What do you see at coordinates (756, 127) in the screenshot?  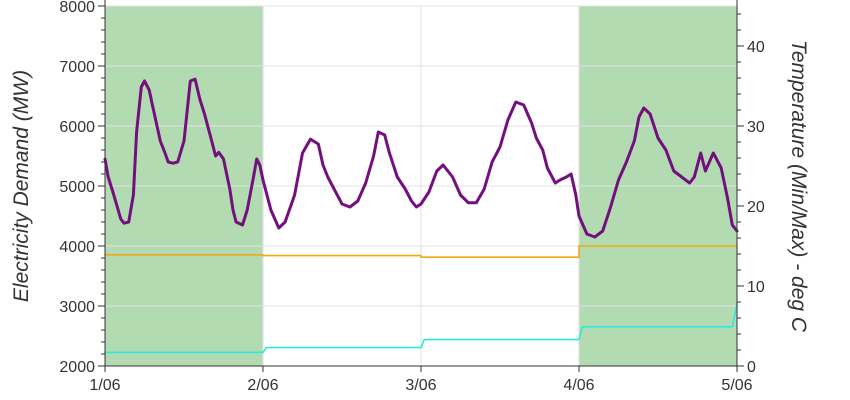 I see `y2-tick-label: 30` at bounding box center [756, 127].